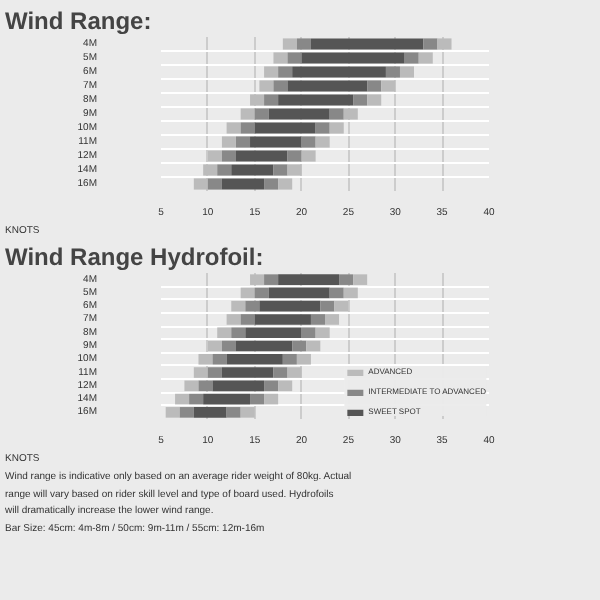 This screenshot has height=600, width=600. I want to click on chart-title: Wind Range Hydrofoil:, so click(134, 257).